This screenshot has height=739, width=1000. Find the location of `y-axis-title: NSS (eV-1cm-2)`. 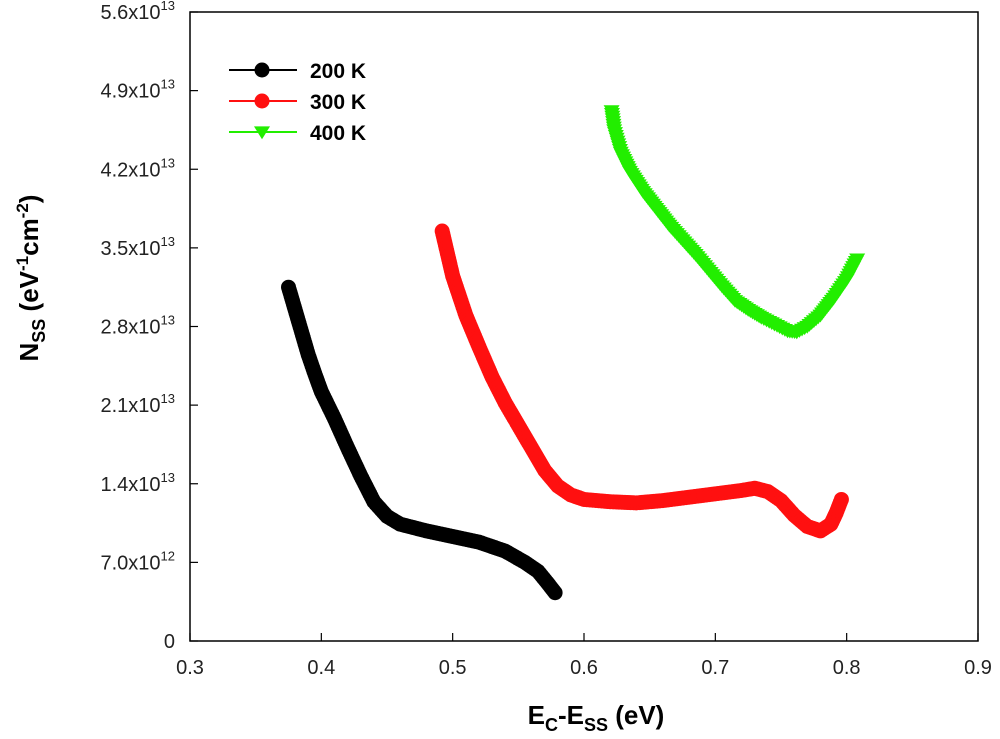

y-axis-title: NSS (eV-1cm-2) is located at coordinates (31, 278).